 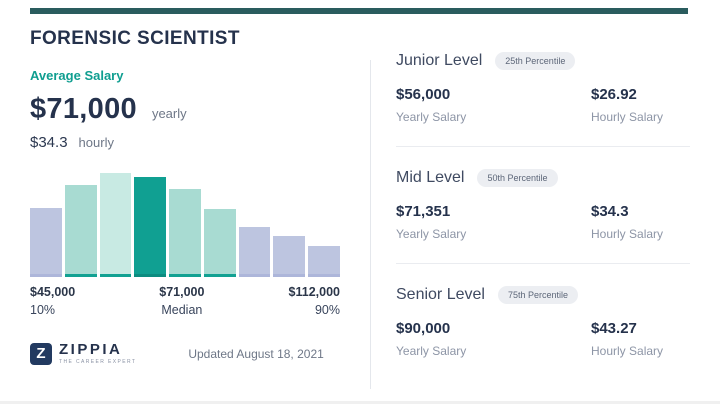 I want to click on zippia-logo-icon: Z, so click(x=41, y=353).